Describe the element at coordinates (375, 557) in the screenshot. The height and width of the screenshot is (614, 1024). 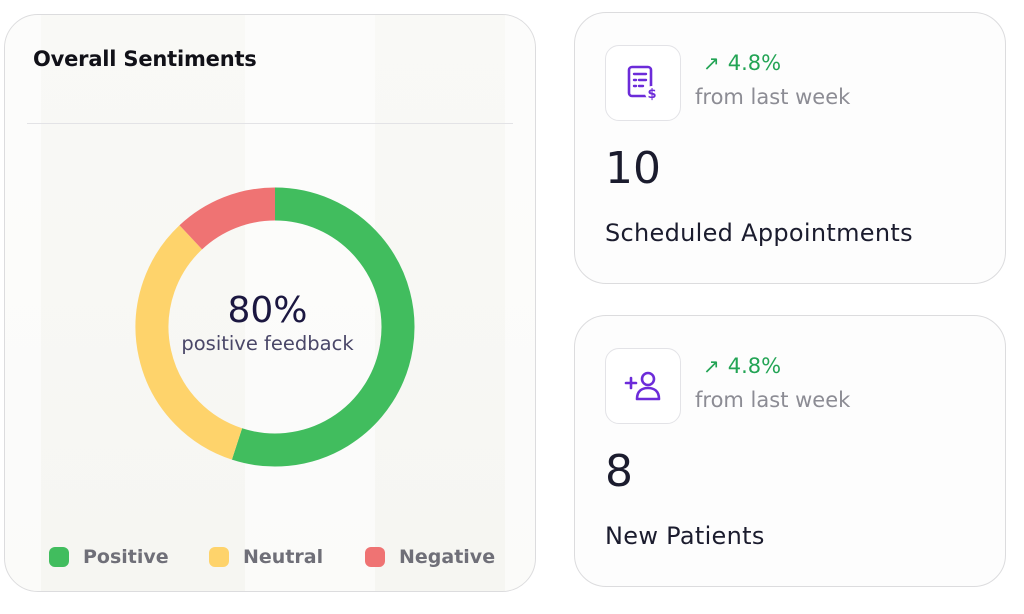
I see `legend-swatch-negative` at that location.